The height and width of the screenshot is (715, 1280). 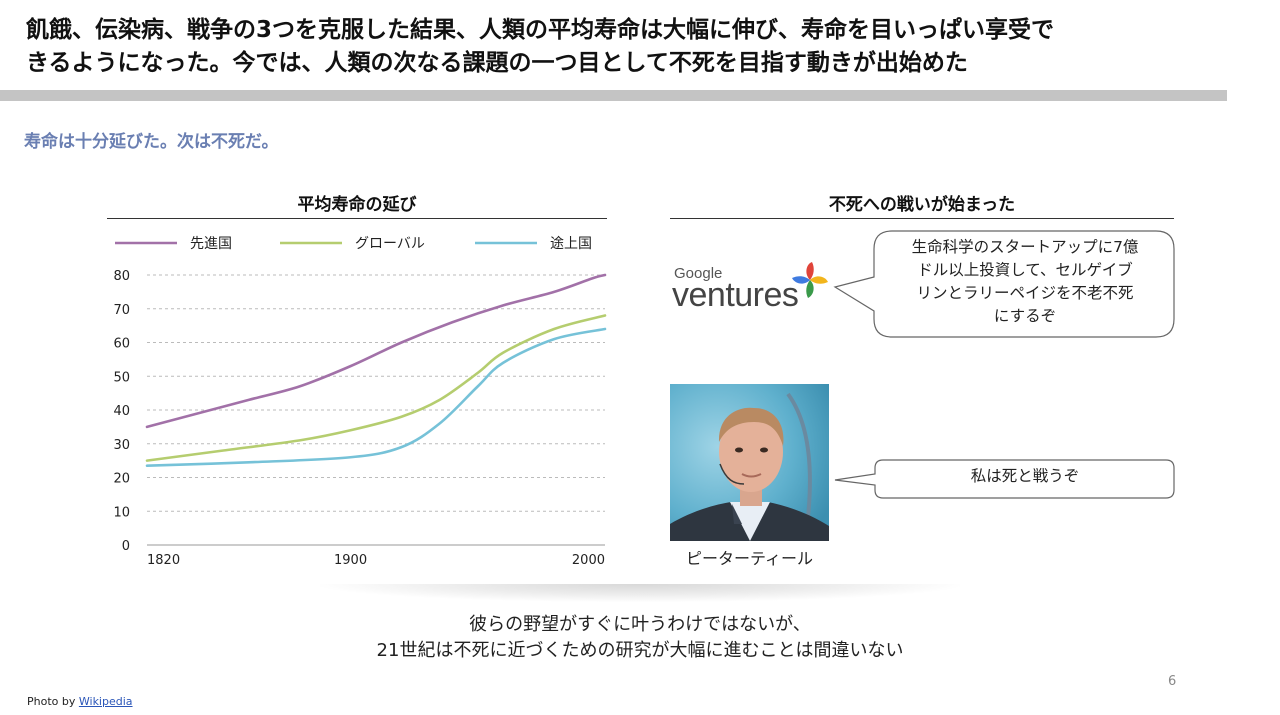 What do you see at coordinates (121, 512) in the screenshot?
I see `y-tick-label: 10` at bounding box center [121, 512].